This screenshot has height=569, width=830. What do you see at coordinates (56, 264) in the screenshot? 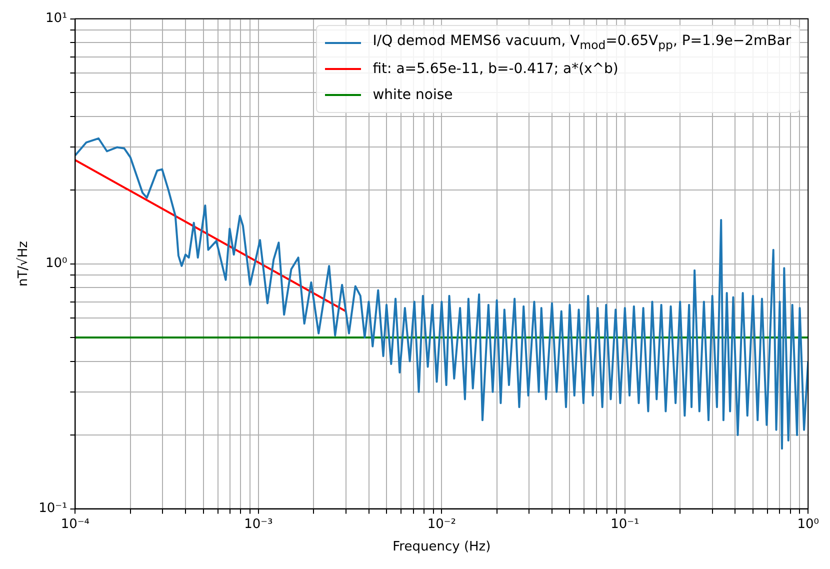
I see `y-tick-label: 10⁰` at bounding box center [56, 264].